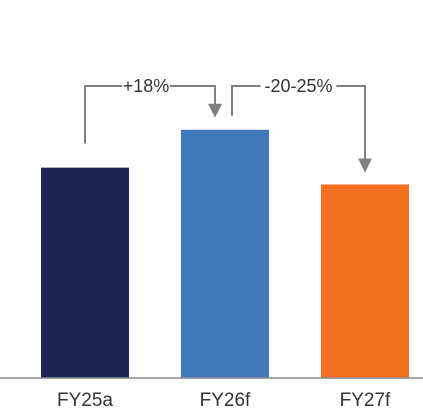 Image resolution: width=423 pixels, height=413 pixels. What do you see at coordinates (365, 400) in the screenshot?
I see `x-tick-label-fy27f: FY27f` at bounding box center [365, 400].